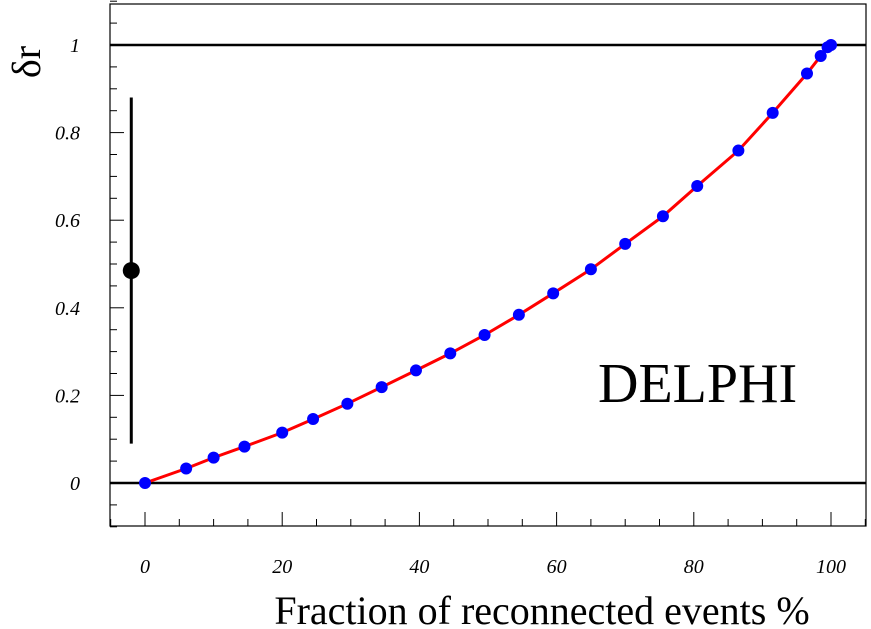 This screenshot has width=871, height=629. I want to click on x-minor-ticks, so click(488, 519).